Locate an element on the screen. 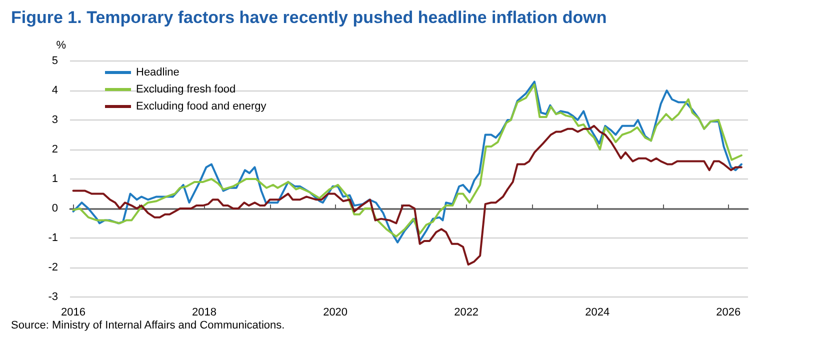 This screenshot has height=340, width=820. y-tick-label: 4 is located at coordinates (55, 90).